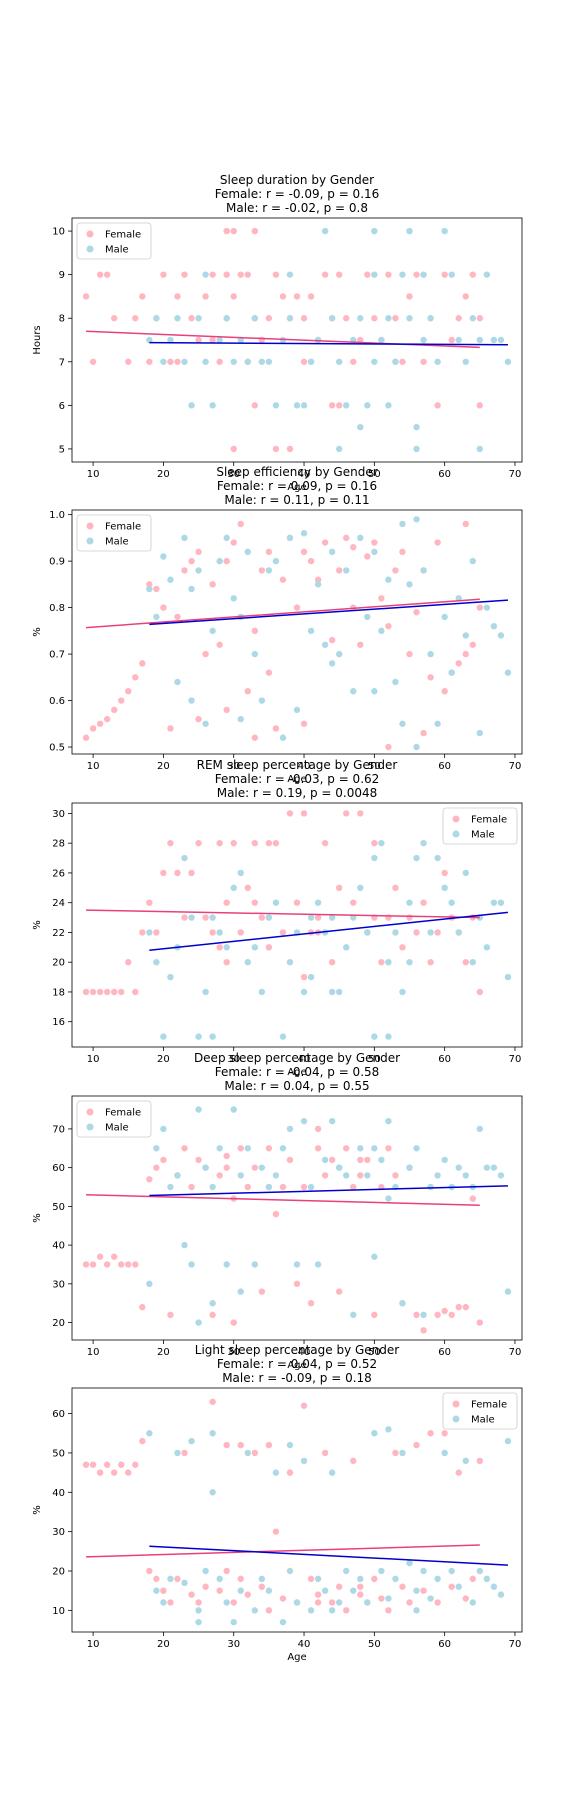 This screenshot has height=1800, width=576. Describe the element at coordinates (283, 1551) in the screenshot. I see `female-trend-line` at that location.